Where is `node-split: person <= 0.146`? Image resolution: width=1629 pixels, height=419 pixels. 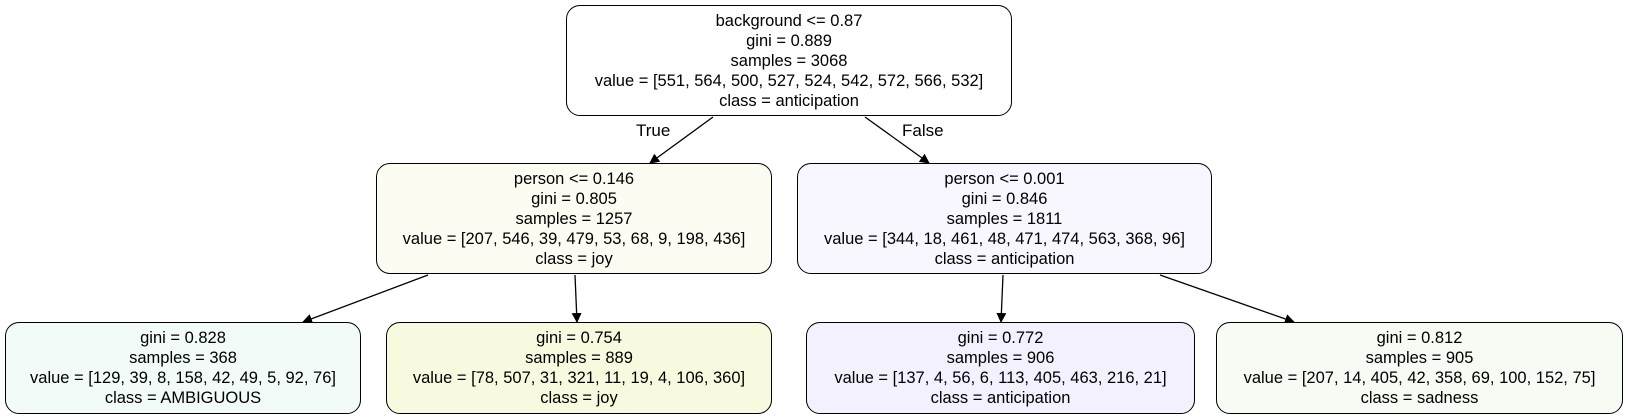 node-split: person <= 0.146 is located at coordinates (574, 178).